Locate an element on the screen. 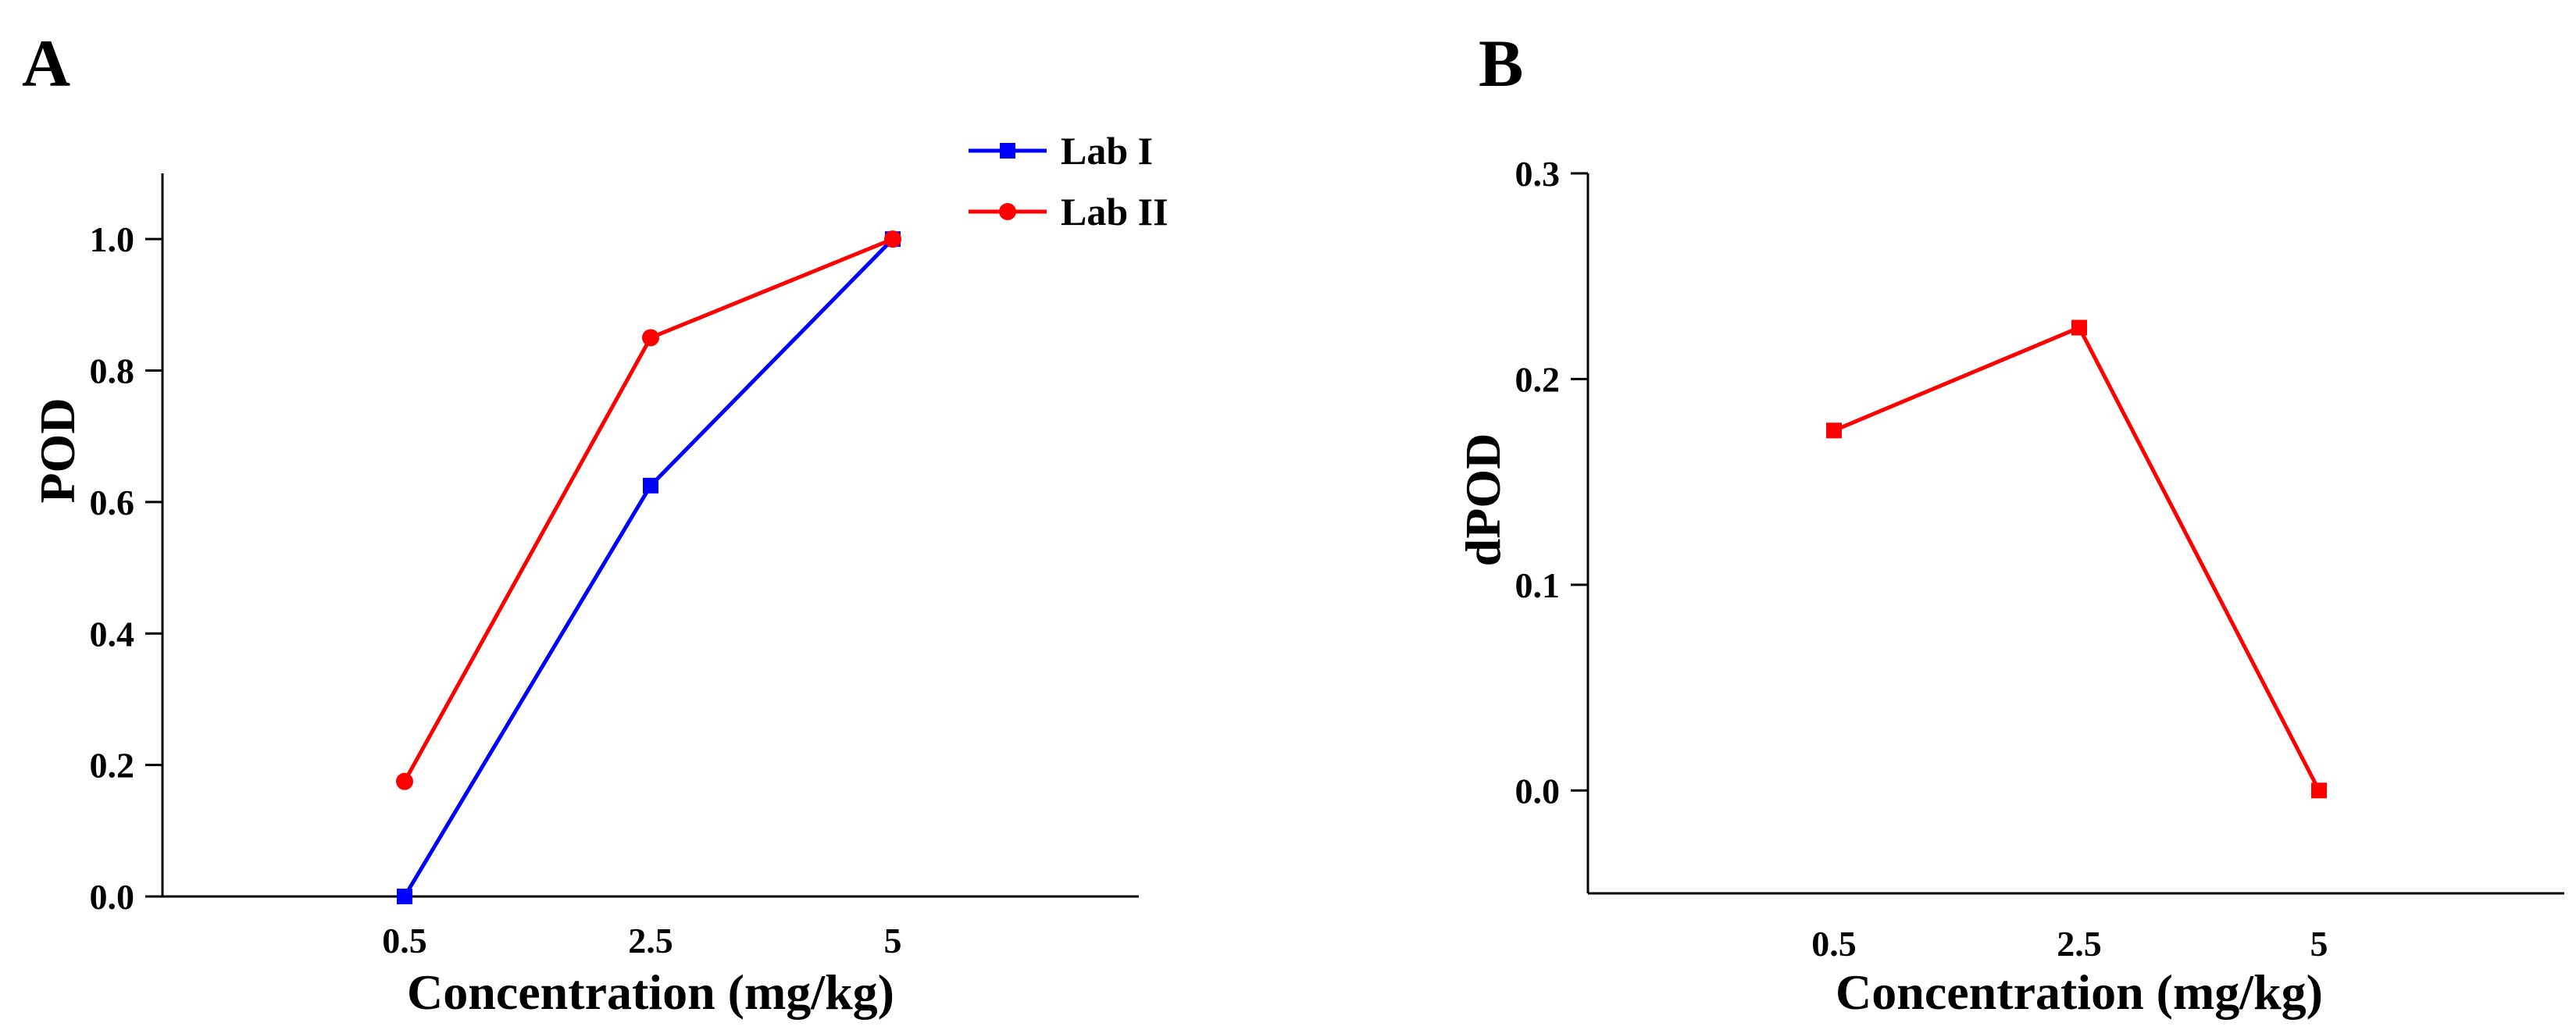  y-tick-label: 0.6 is located at coordinates (112, 503).